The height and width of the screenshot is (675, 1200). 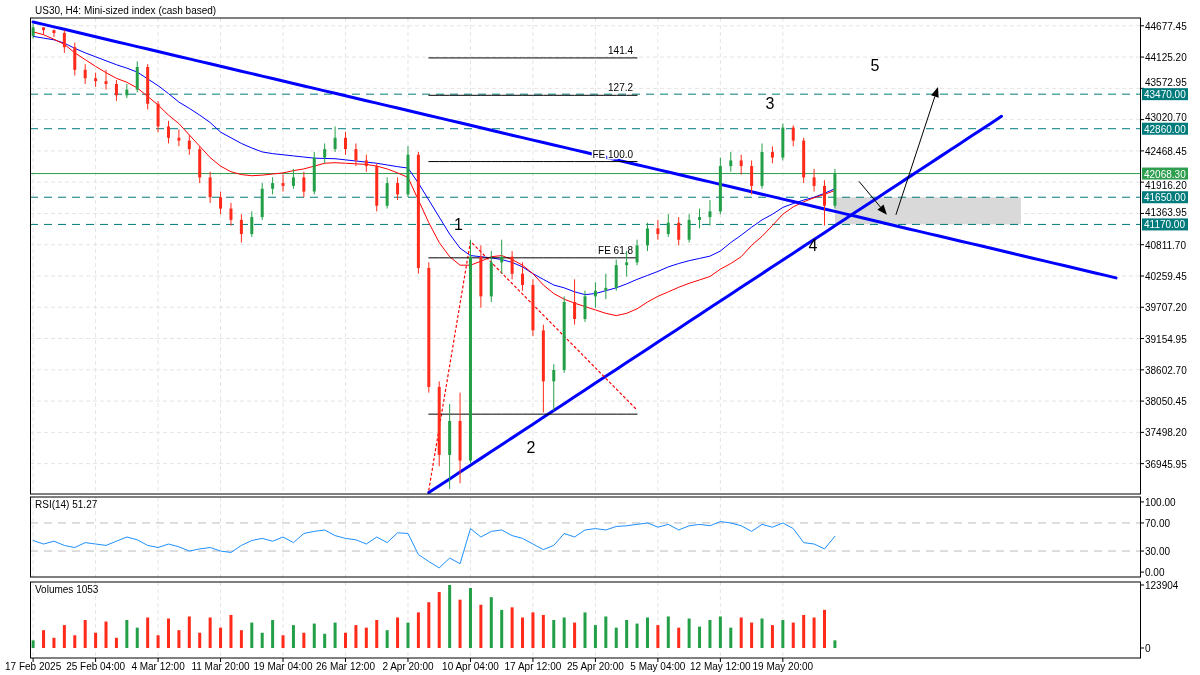 What do you see at coordinates (1165, 129) in the screenshot?
I see `ref-line-label: 42860.00` at bounding box center [1165, 129].